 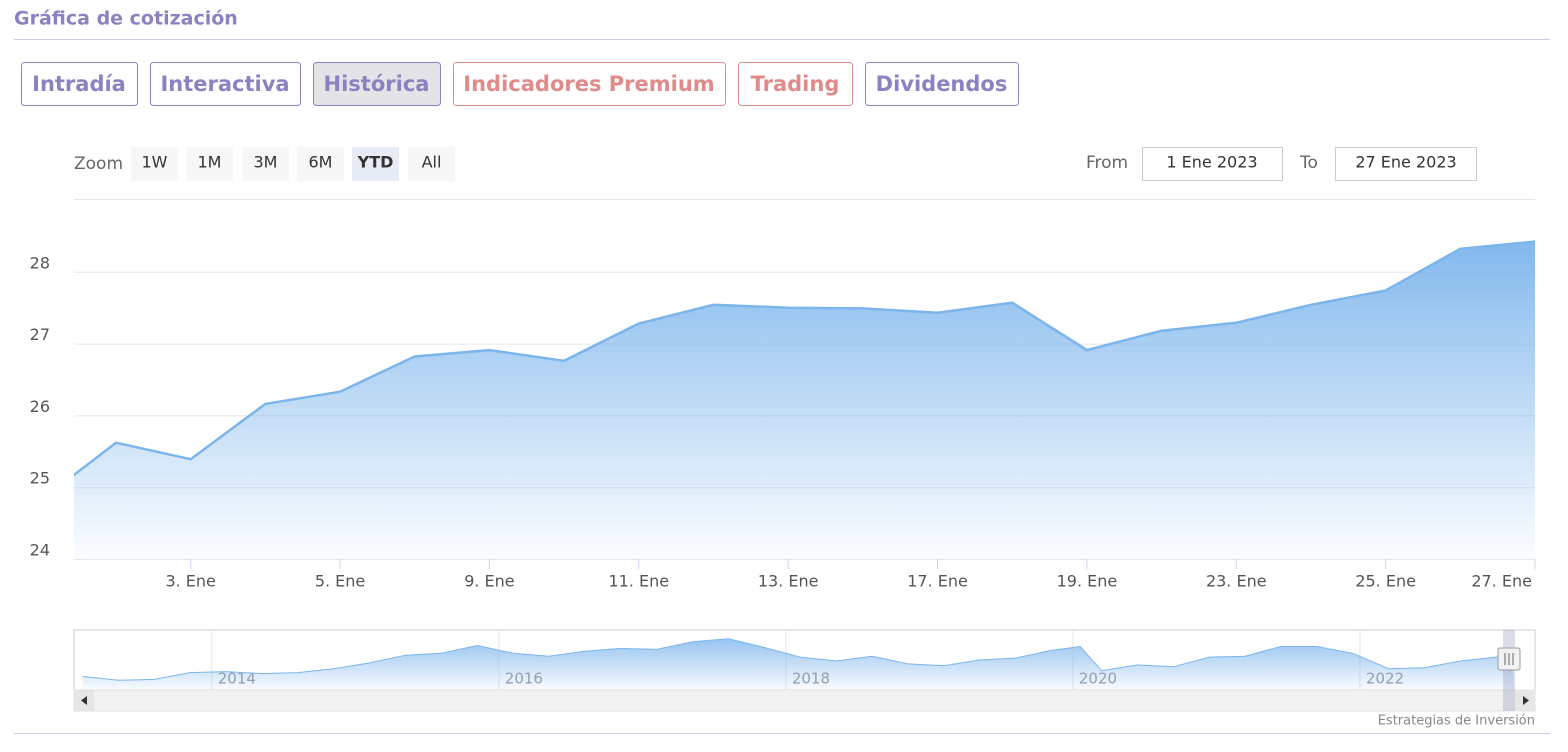 I want to click on credit: Estrategias de Inversión, so click(x=1456, y=721).